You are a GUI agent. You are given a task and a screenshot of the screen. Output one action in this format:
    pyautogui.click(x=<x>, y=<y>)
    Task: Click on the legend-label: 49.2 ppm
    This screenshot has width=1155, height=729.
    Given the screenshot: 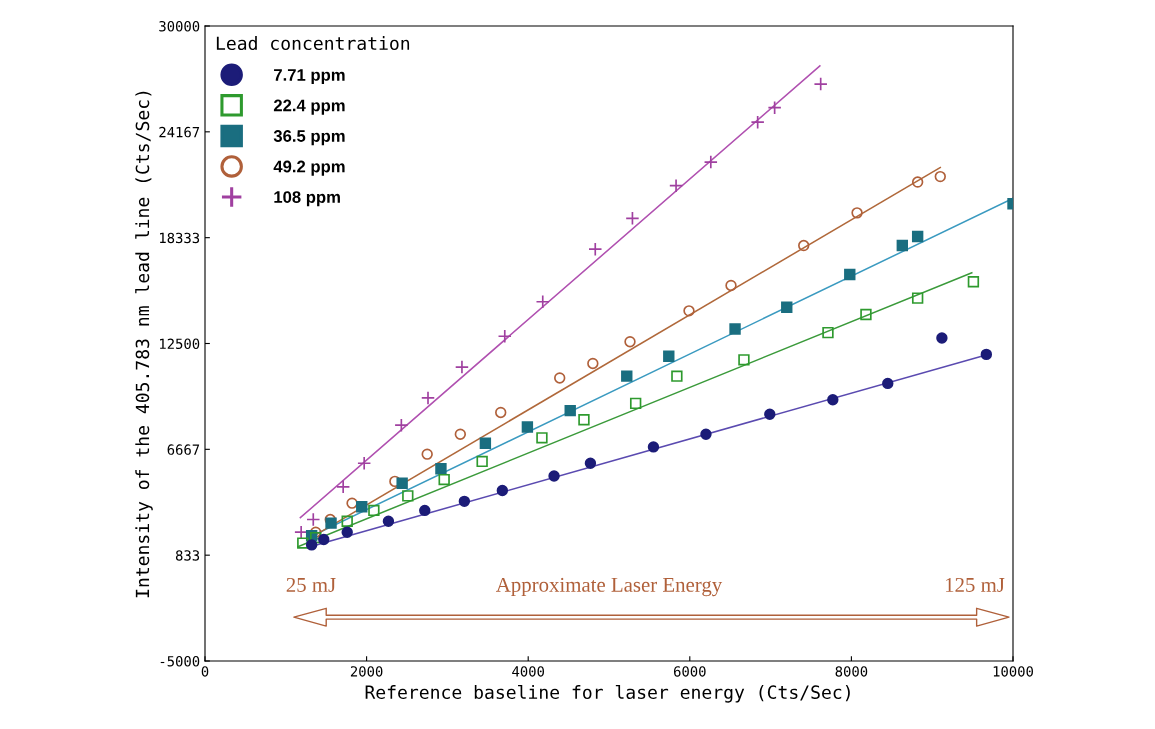 What is the action you would take?
    pyautogui.click(x=309, y=168)
    